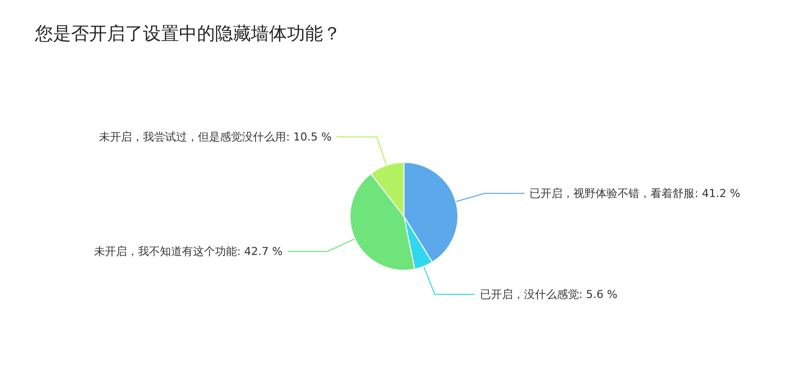 The image size is (800, 388). What do you see at coordinates (215, 137) in the screenshot?
I see `slice-label: 未开启，我尝试过，但是感觉没什么用: 10.5 %` at bounding box center [215, 137].